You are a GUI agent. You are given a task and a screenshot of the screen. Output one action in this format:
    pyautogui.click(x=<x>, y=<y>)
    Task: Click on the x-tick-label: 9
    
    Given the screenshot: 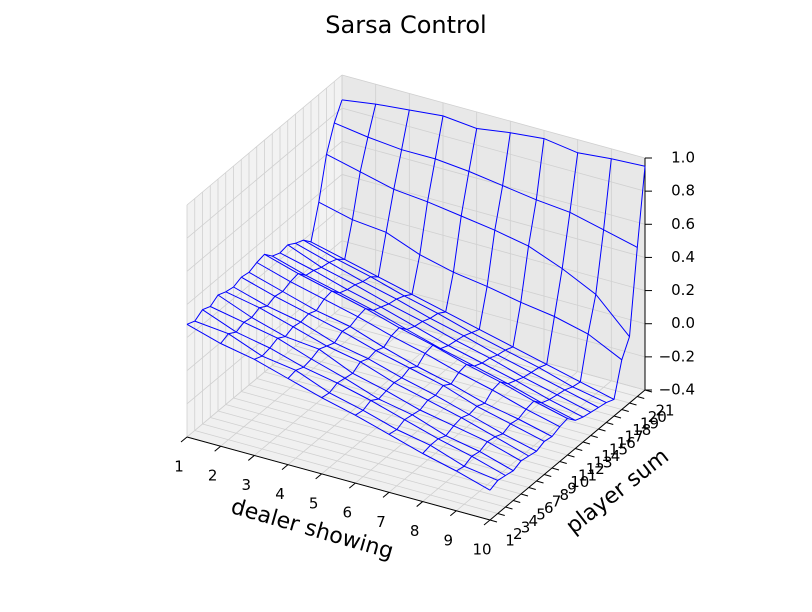 What is the action you would take?
    pyautogui.click(x=449, y=540)
    